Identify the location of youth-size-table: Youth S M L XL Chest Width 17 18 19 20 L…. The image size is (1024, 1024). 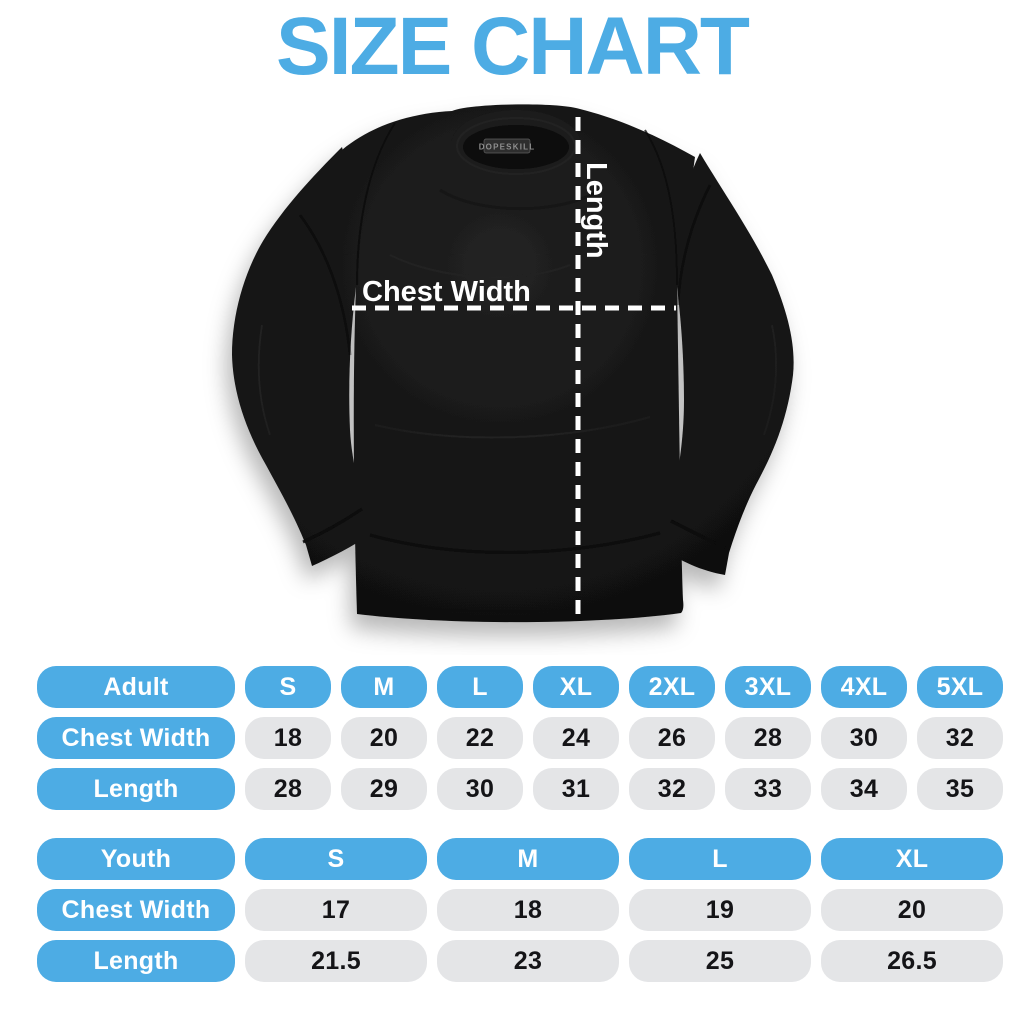
(520, 910).